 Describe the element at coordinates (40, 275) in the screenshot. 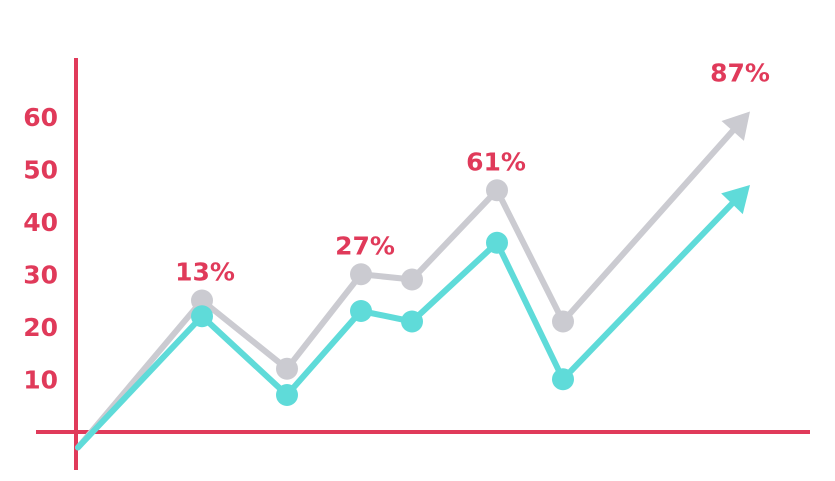

I see `y-tick-label: 30` at that location.